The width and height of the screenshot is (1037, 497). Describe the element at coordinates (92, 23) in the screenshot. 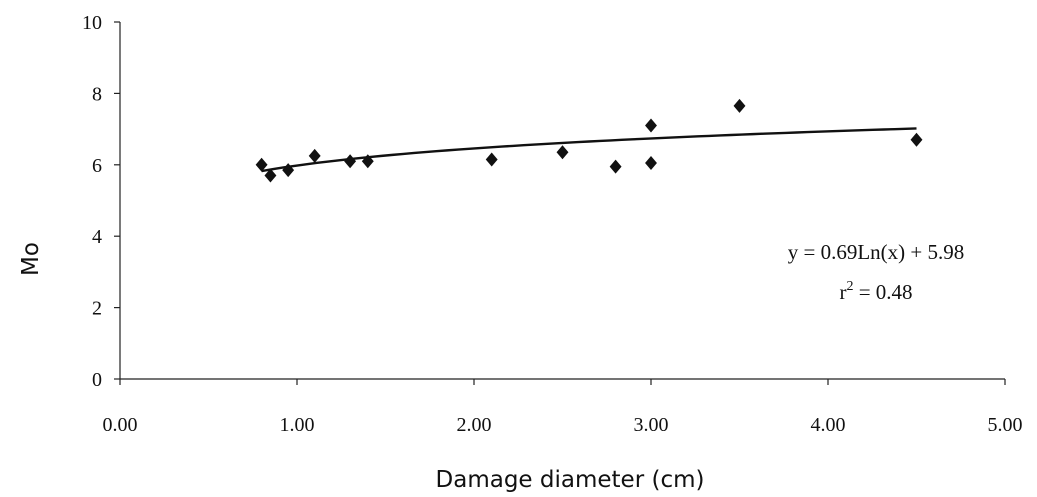

I see `y-tick-label: 10` at that location.